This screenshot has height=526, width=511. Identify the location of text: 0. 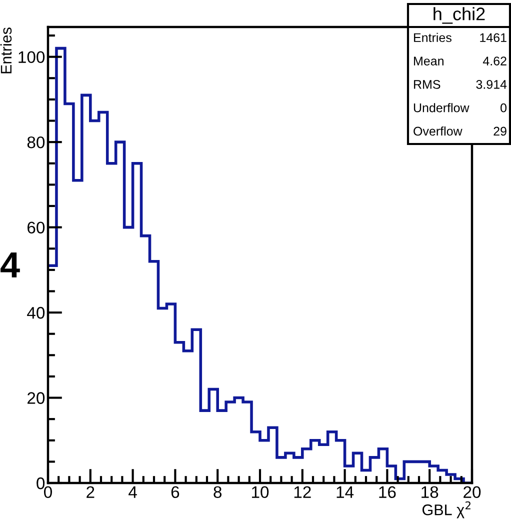
(503, 107).